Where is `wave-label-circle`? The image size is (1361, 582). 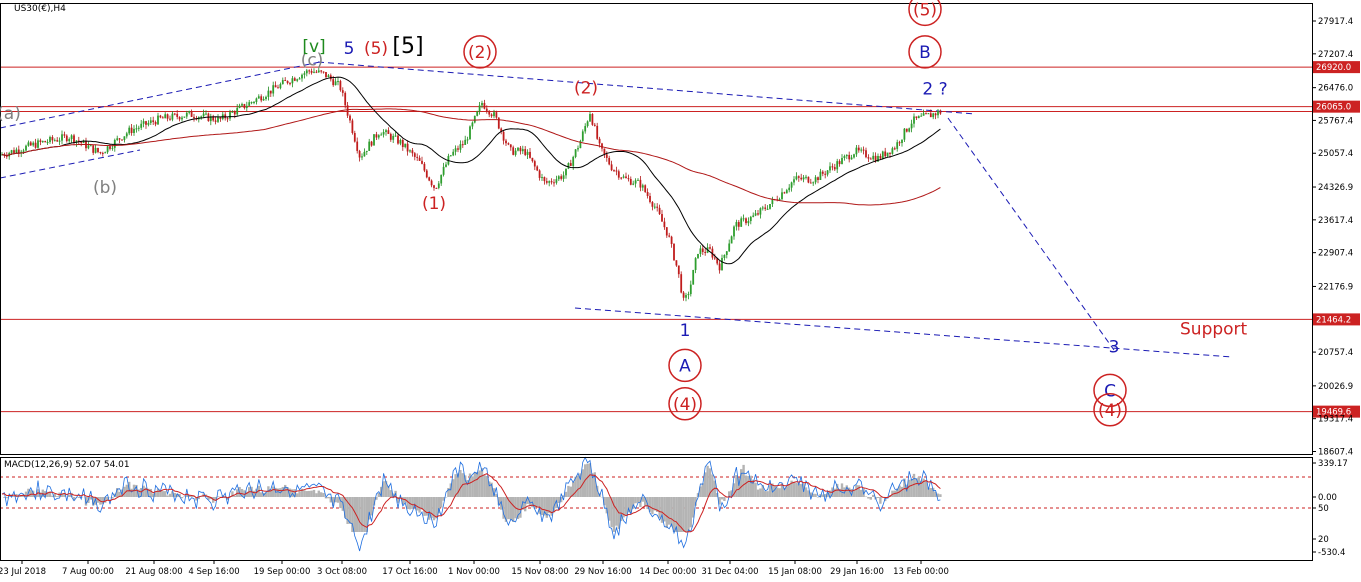
wave-label-circle is located at coordinates (685, 404).